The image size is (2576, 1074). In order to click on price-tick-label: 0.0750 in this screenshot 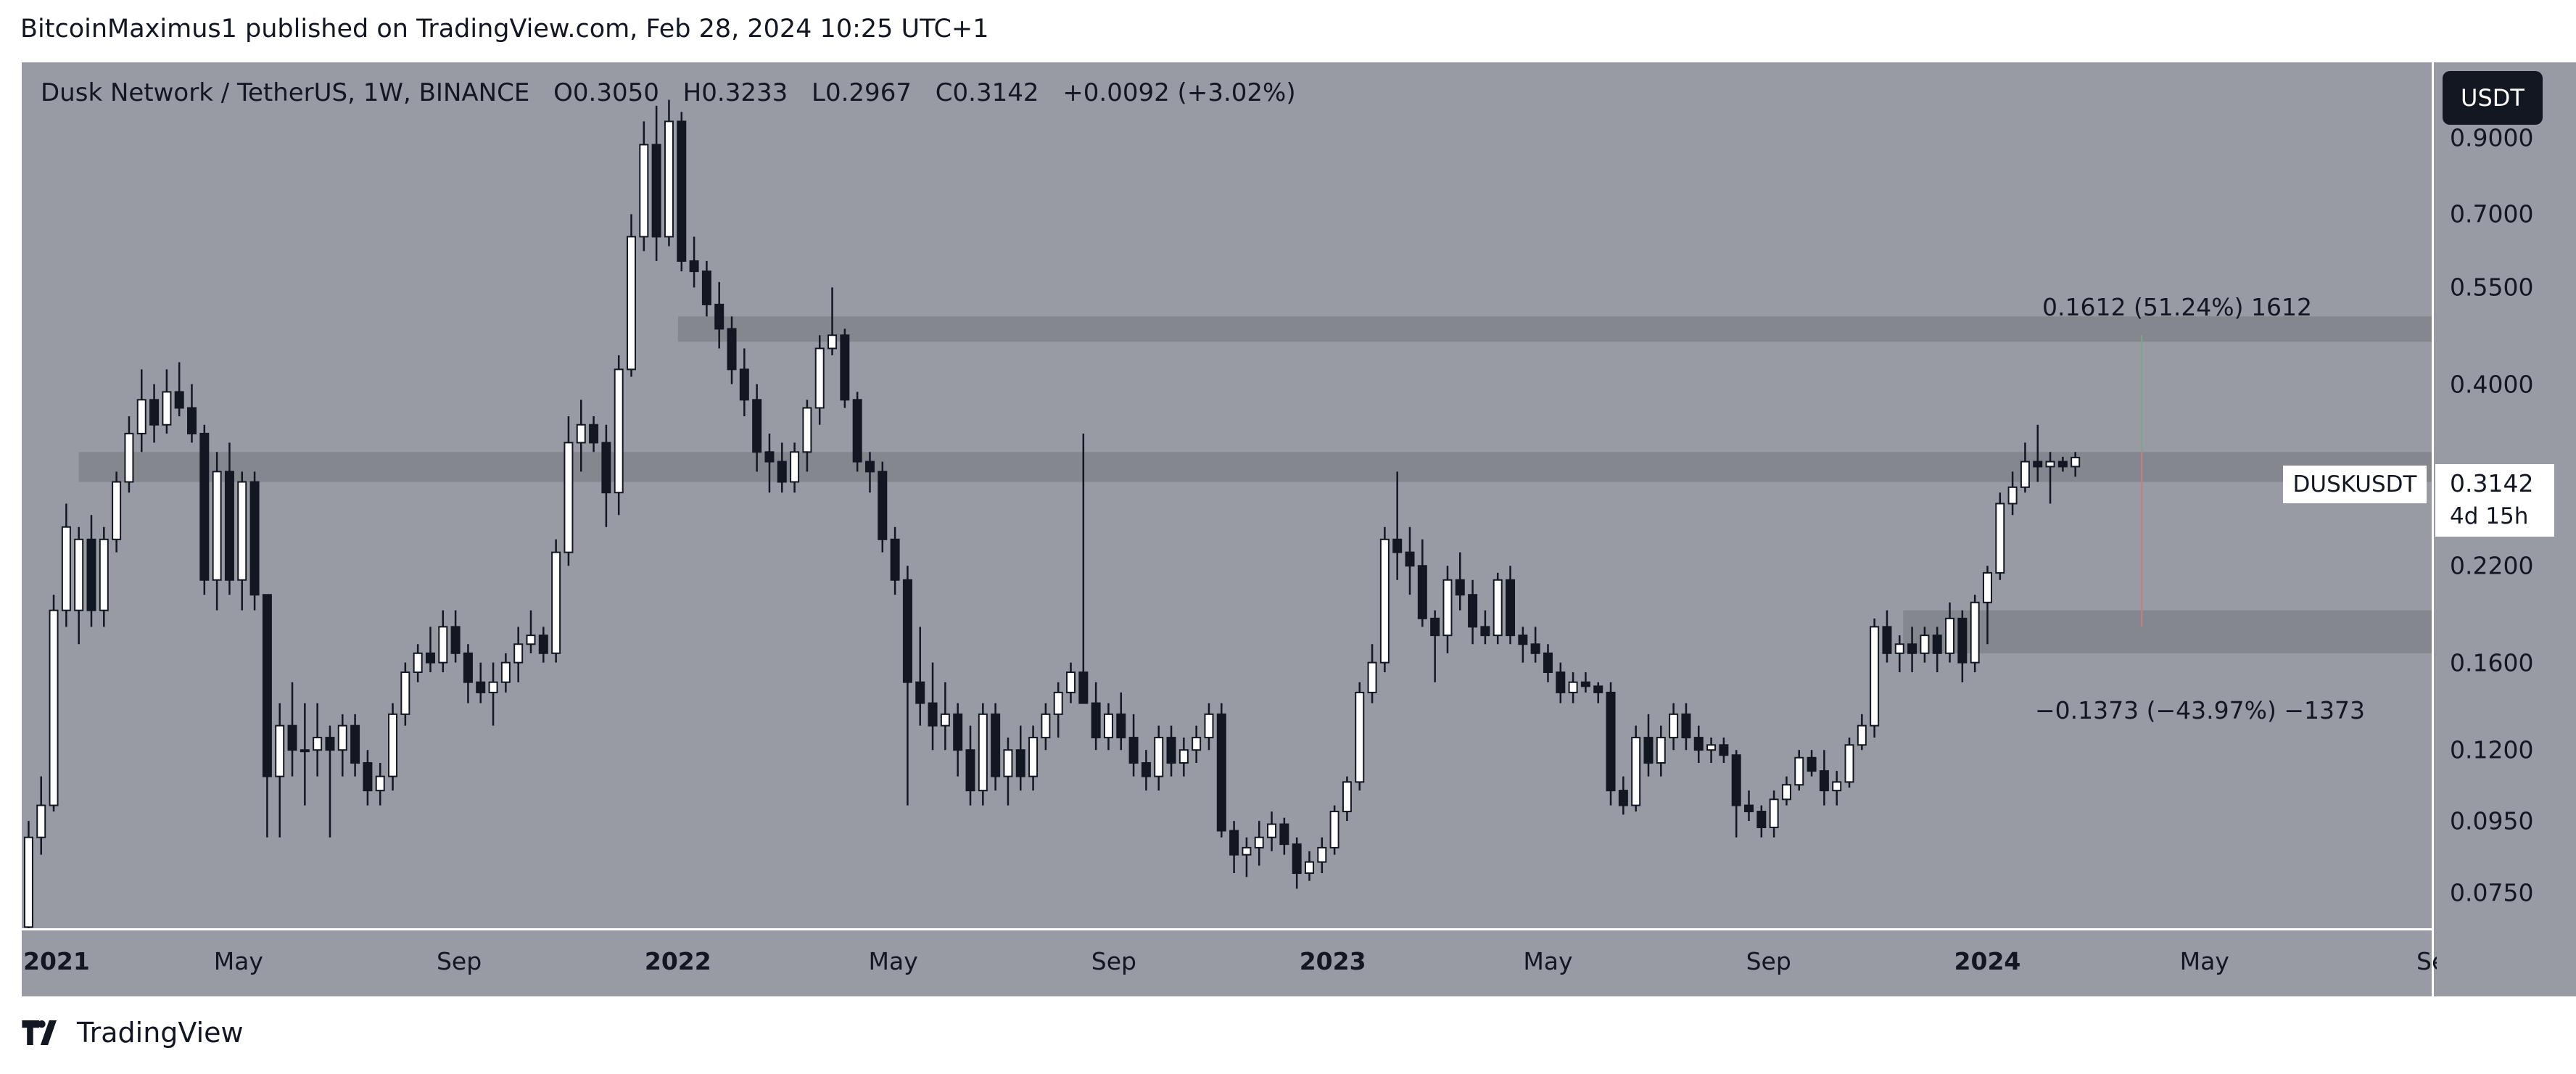, I will do `click(2492, 892)`.